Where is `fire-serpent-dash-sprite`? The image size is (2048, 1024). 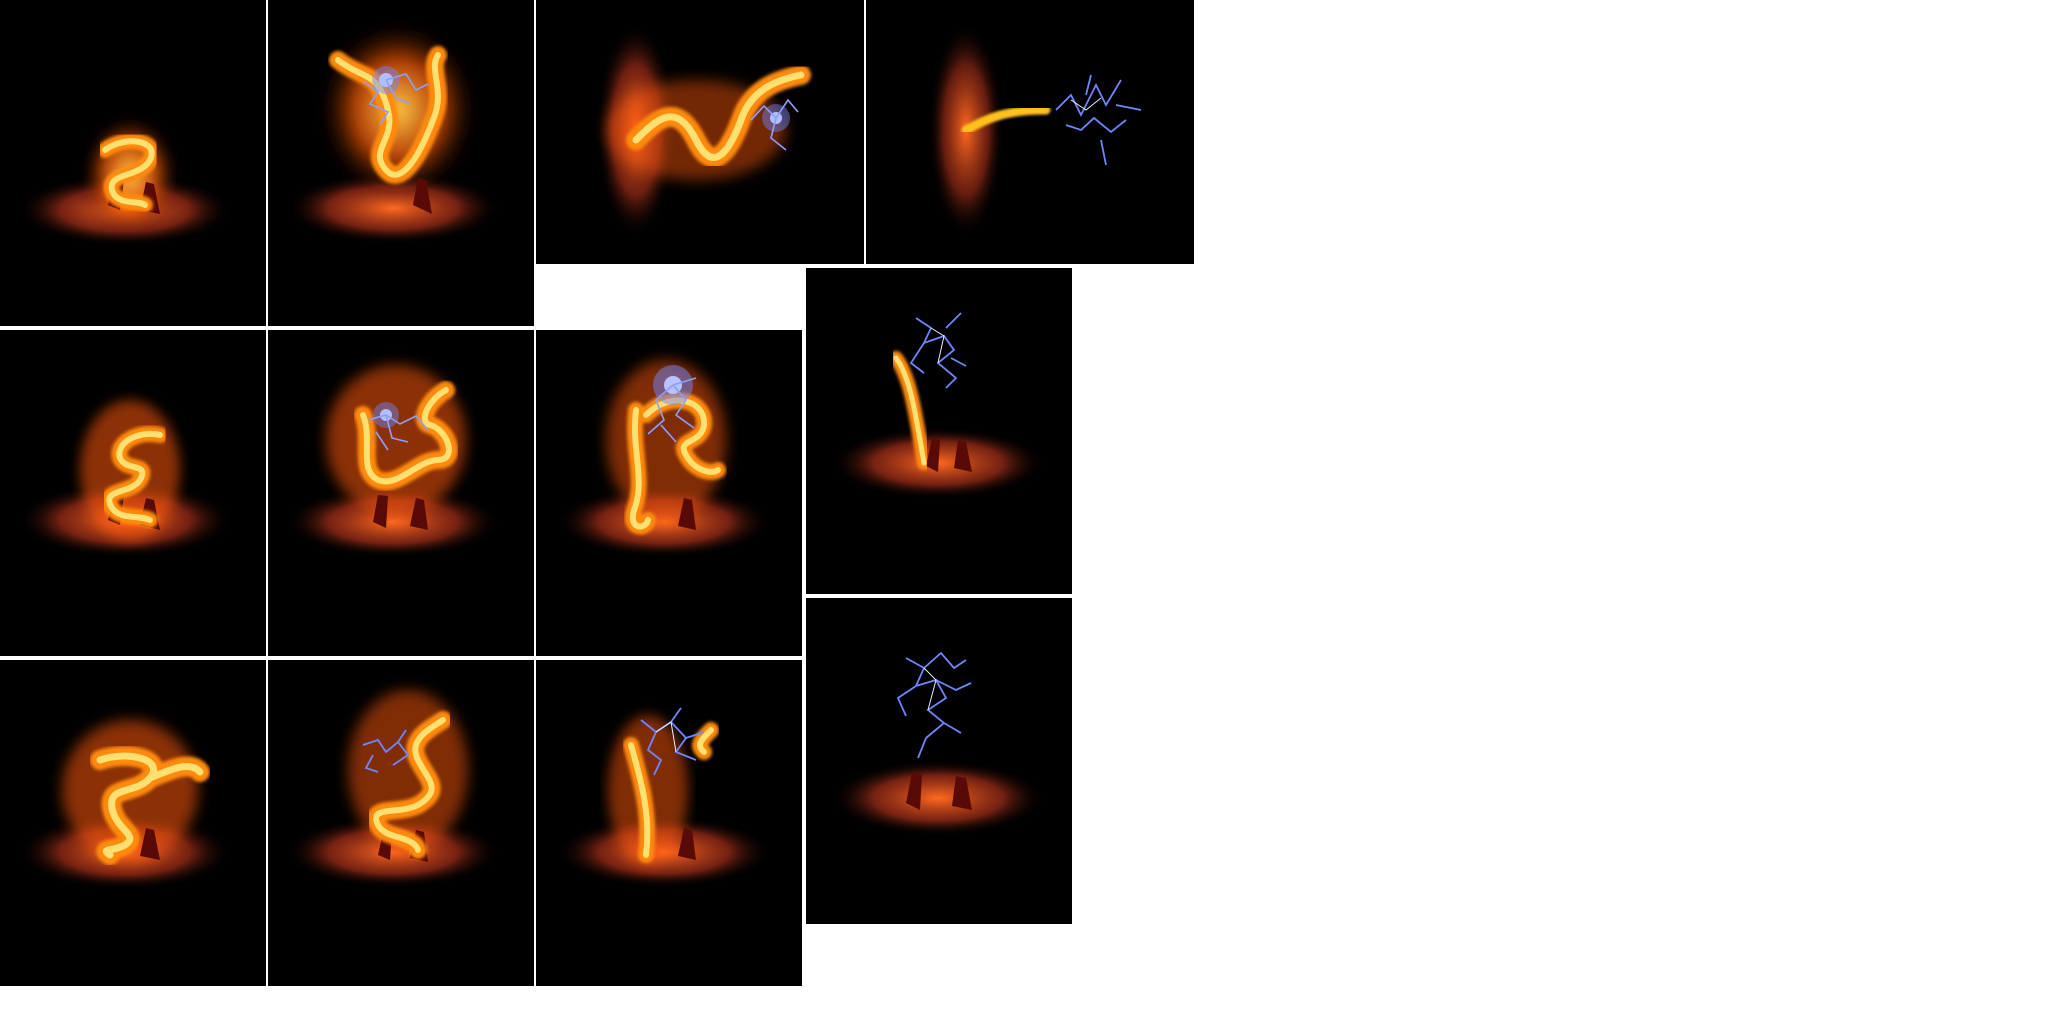 fire-serpent-dash-sprite is located at coordinates (703, 130).